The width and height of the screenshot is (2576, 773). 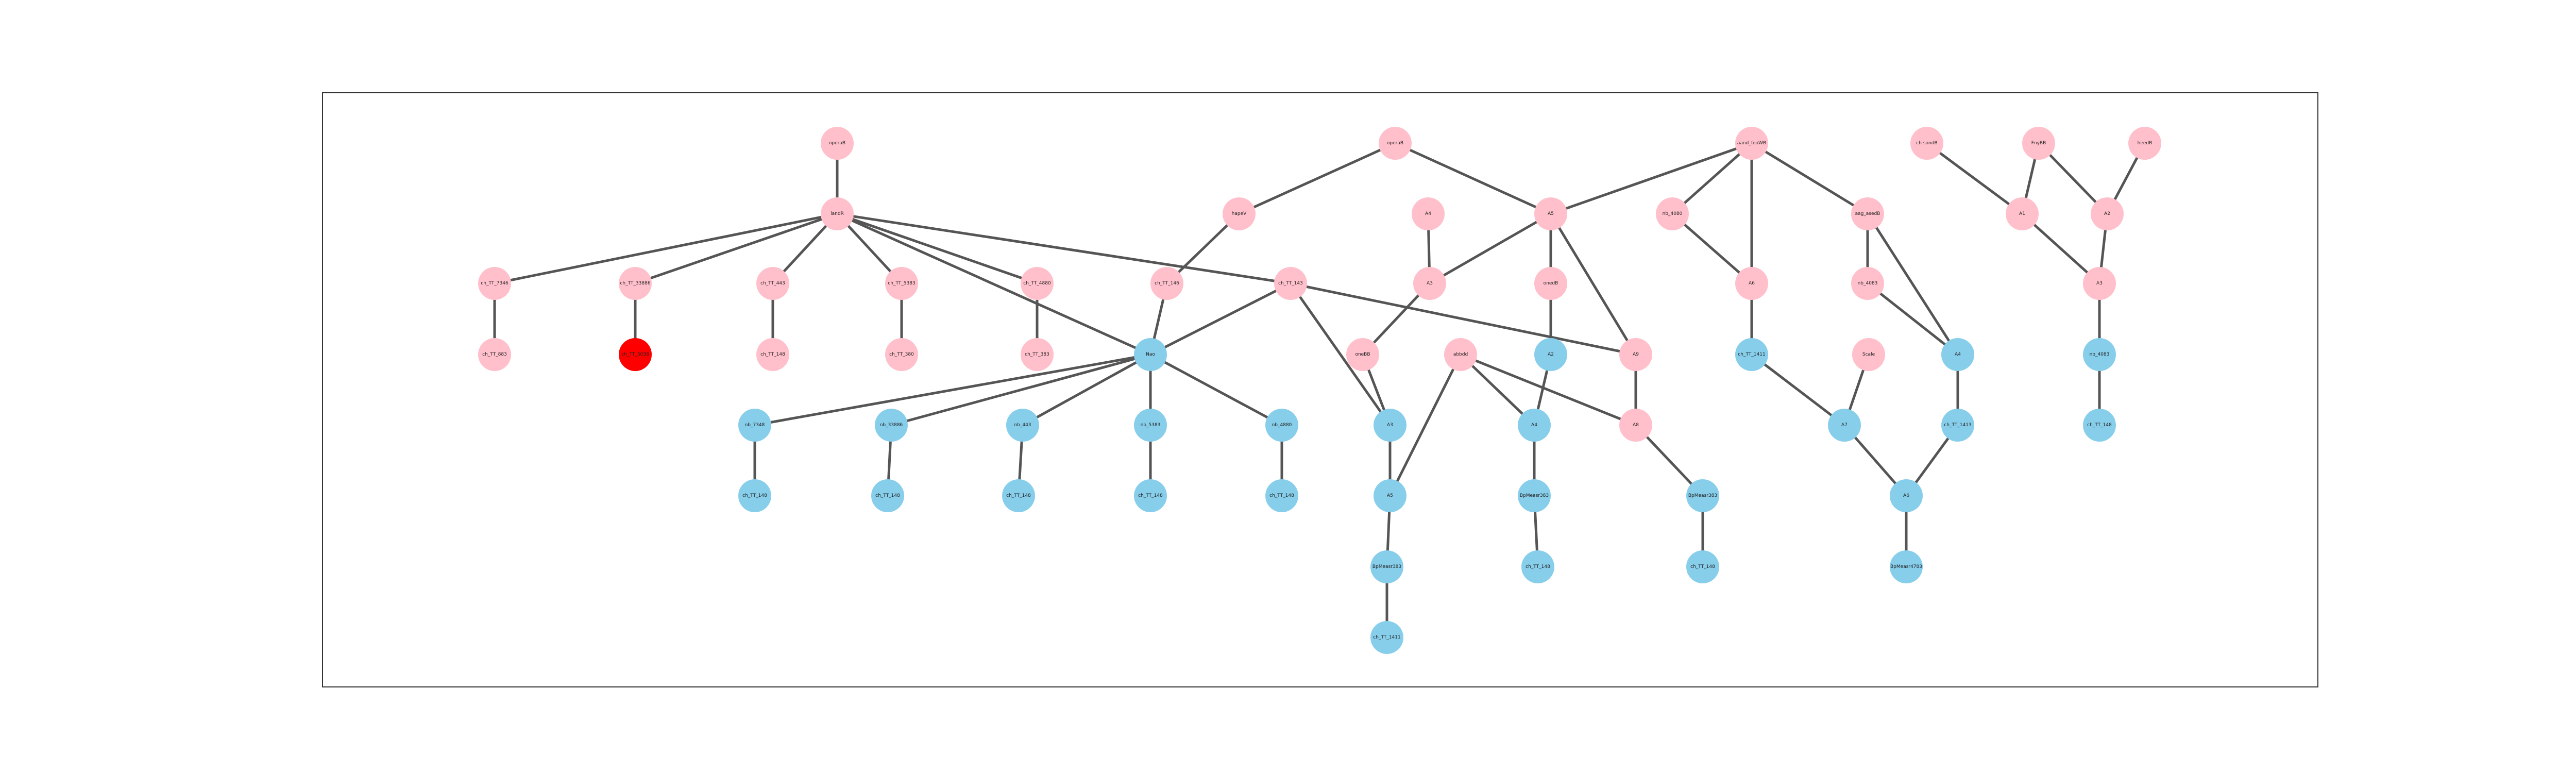 What do you see at coordinates (837, 143) in the screenshot?
I see `node-n1: operaB` at bounding box center [837, 143].